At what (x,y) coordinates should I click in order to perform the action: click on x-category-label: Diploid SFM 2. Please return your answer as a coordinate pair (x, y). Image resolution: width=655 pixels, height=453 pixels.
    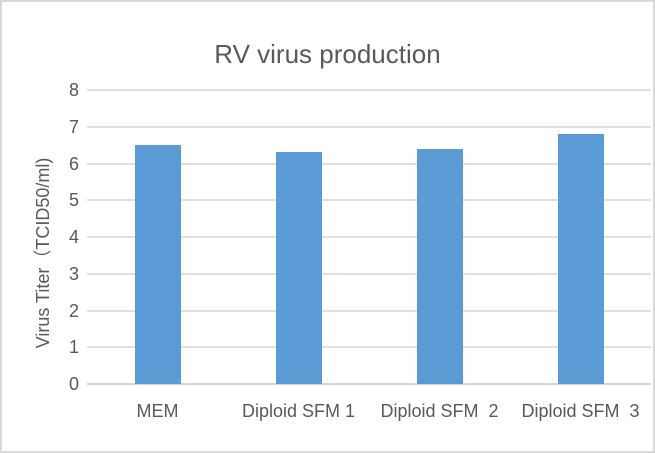
    Looking at the image, I should click on (439, 411).